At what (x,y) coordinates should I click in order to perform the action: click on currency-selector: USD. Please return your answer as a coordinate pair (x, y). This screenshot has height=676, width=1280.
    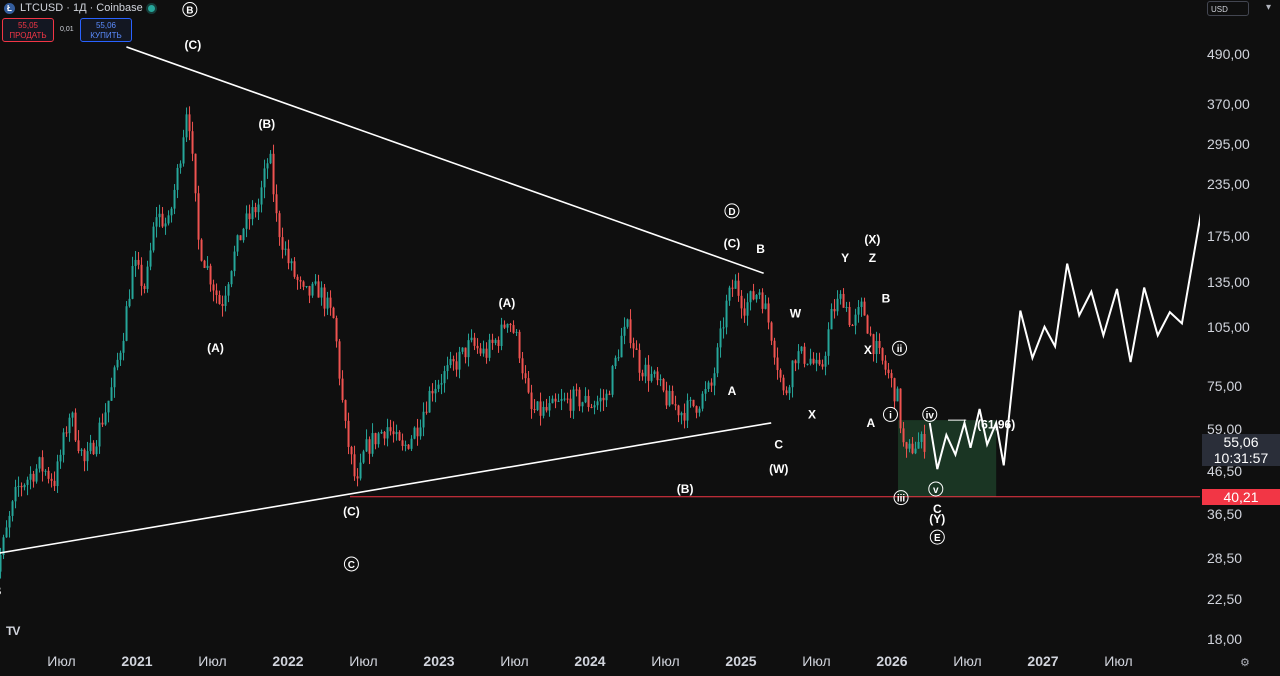
    Looking at the image, I should click on (1228, 8).